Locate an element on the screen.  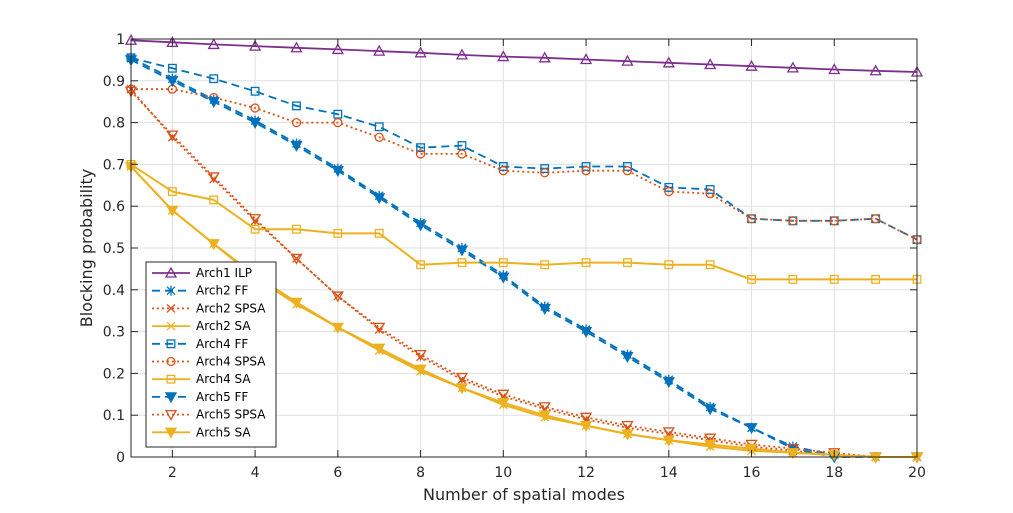
y-tick-label: 0.6 is located at coordinates (114, 207).